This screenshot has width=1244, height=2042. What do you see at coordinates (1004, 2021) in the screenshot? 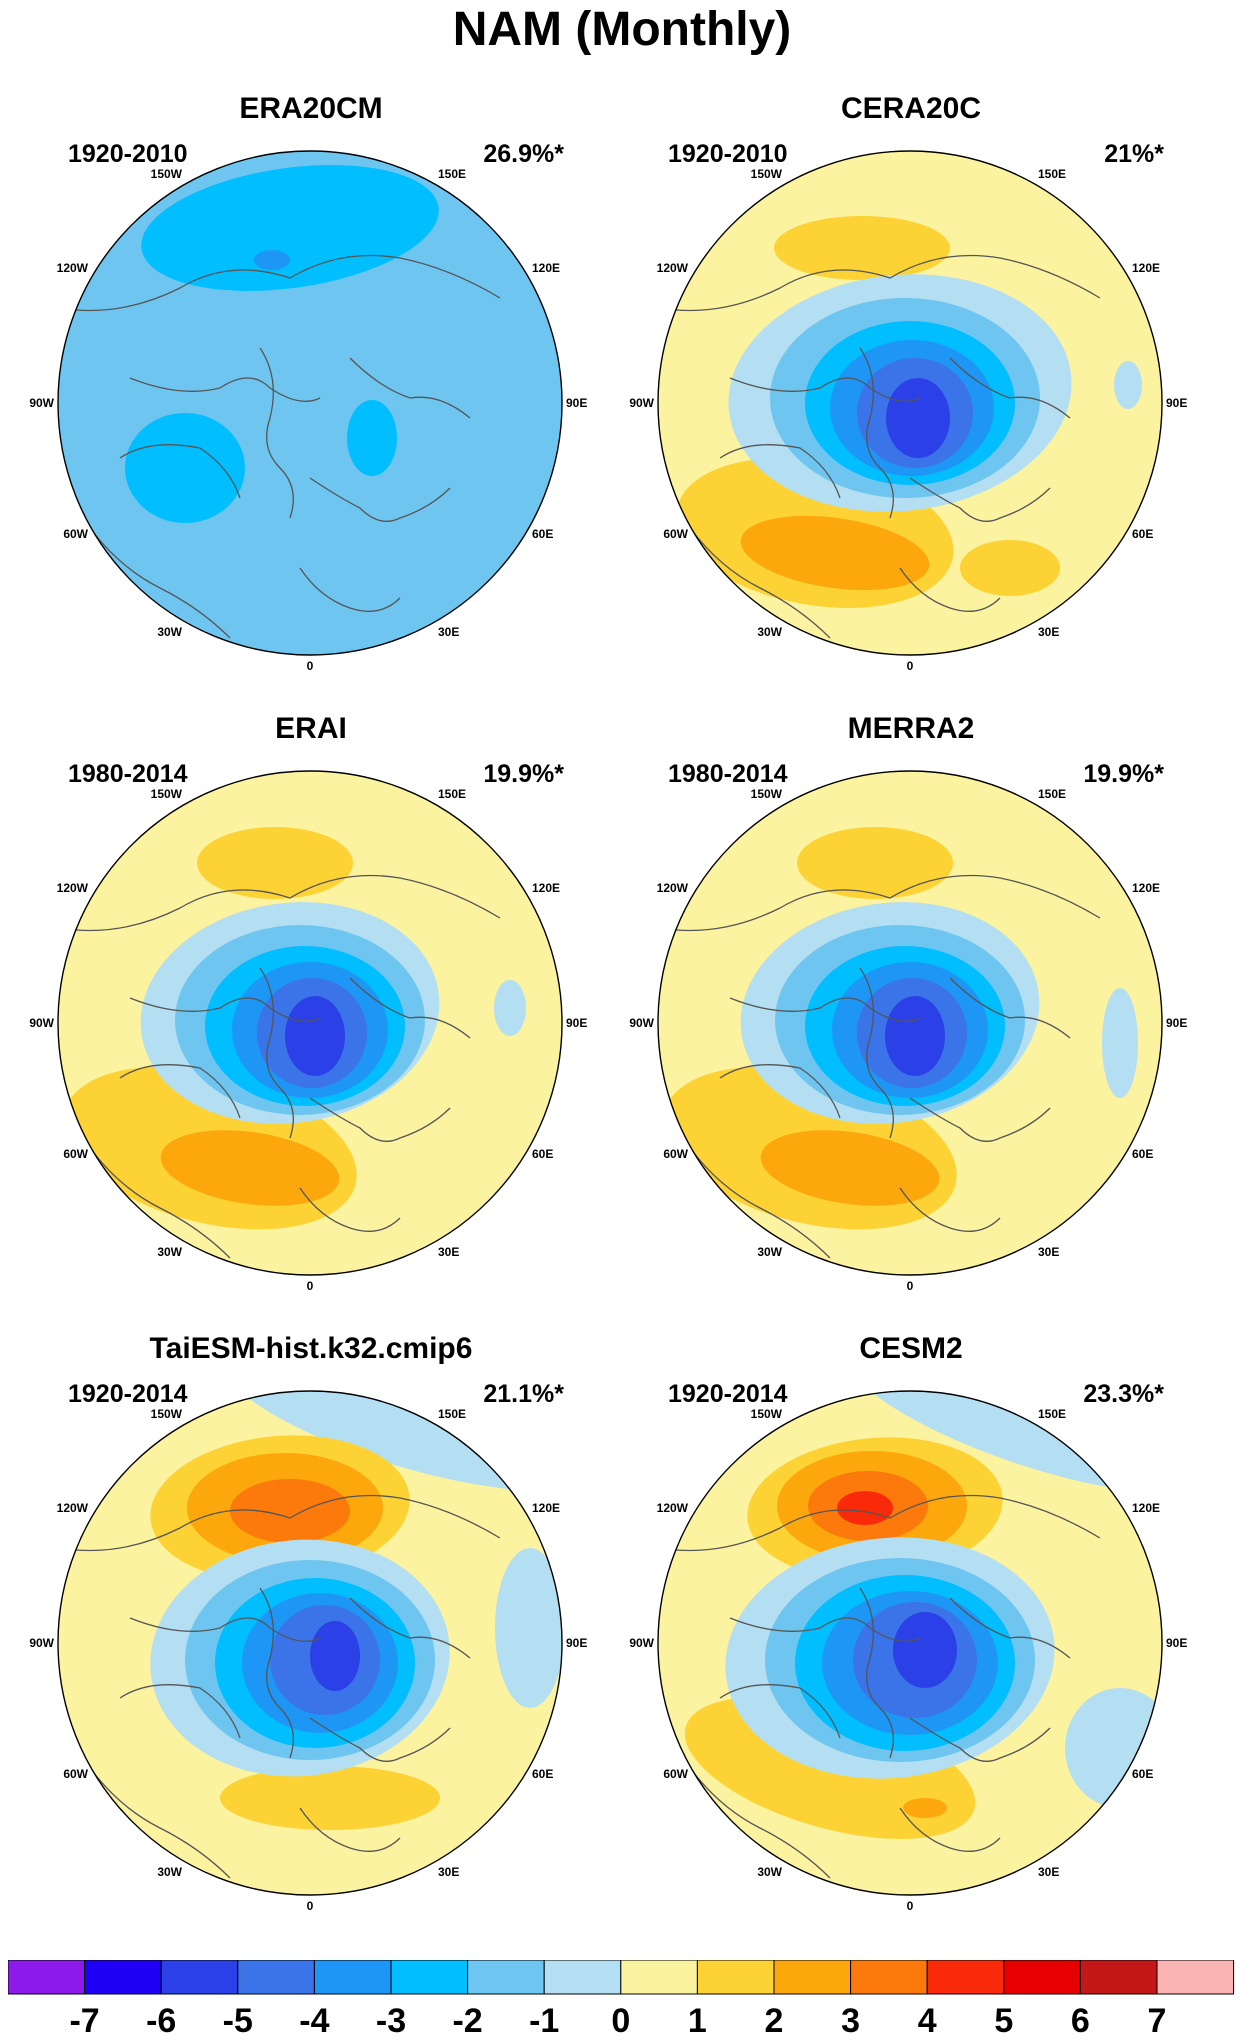
I see `colorbar-label: 5` at bounding box center [1004, 2021].